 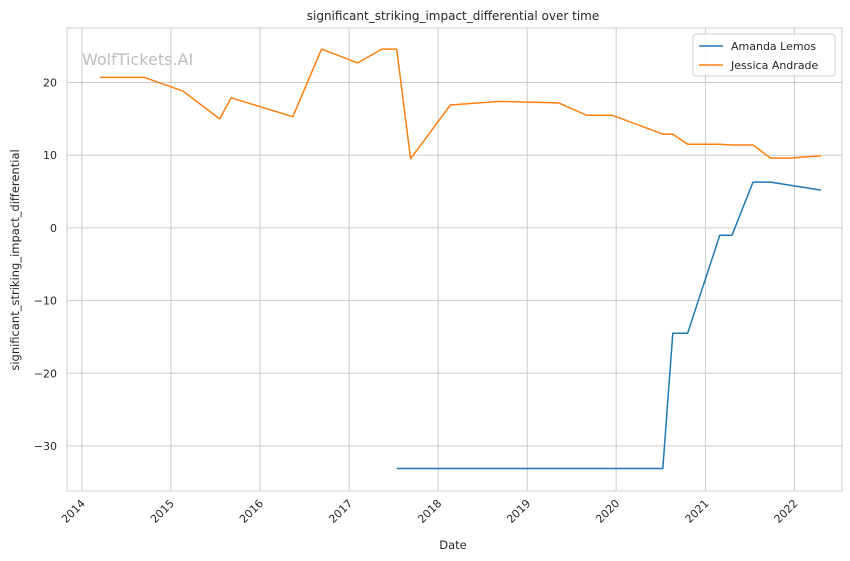 I want to click on x-axis-label: Date, so click(x=453, y=545).